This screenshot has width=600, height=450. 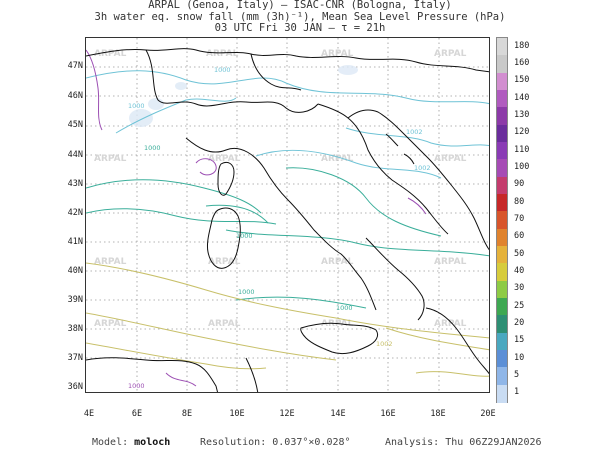 What do you see at coordinates (224, 324) in the screenshot?
I see `watermark-14: ARPAL` at bounding box center [224, 324].